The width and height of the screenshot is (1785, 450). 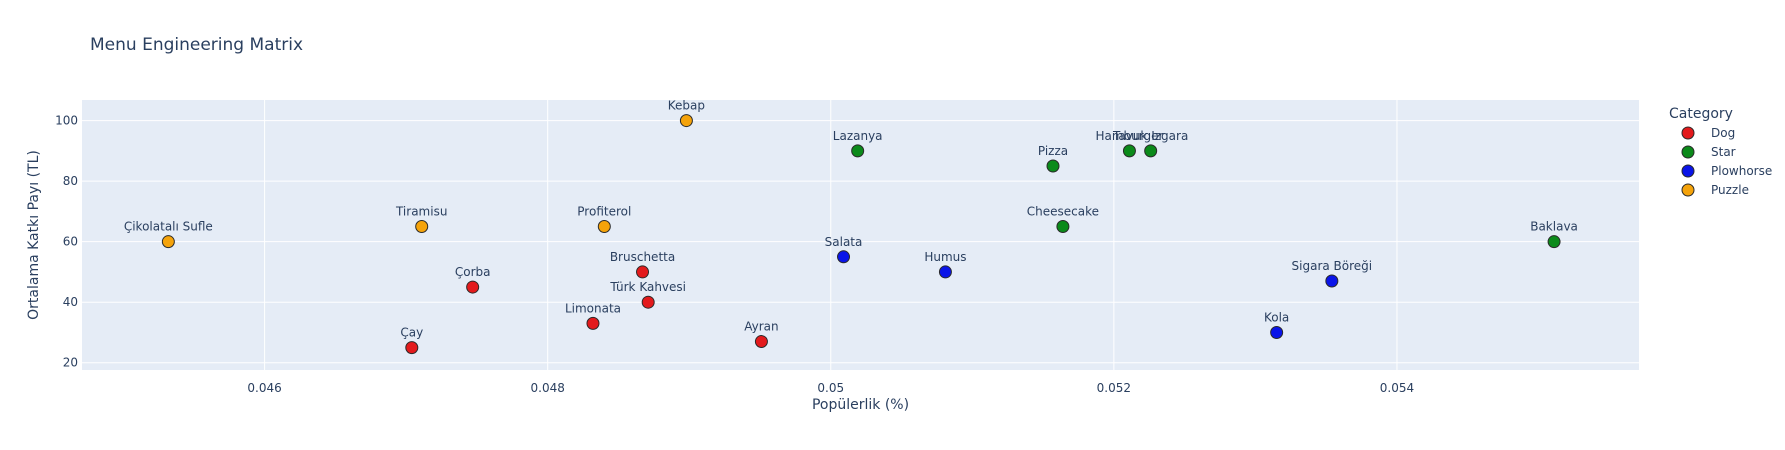 I want to click on data-point-label: Profiterol, so click(x=604, y=212).